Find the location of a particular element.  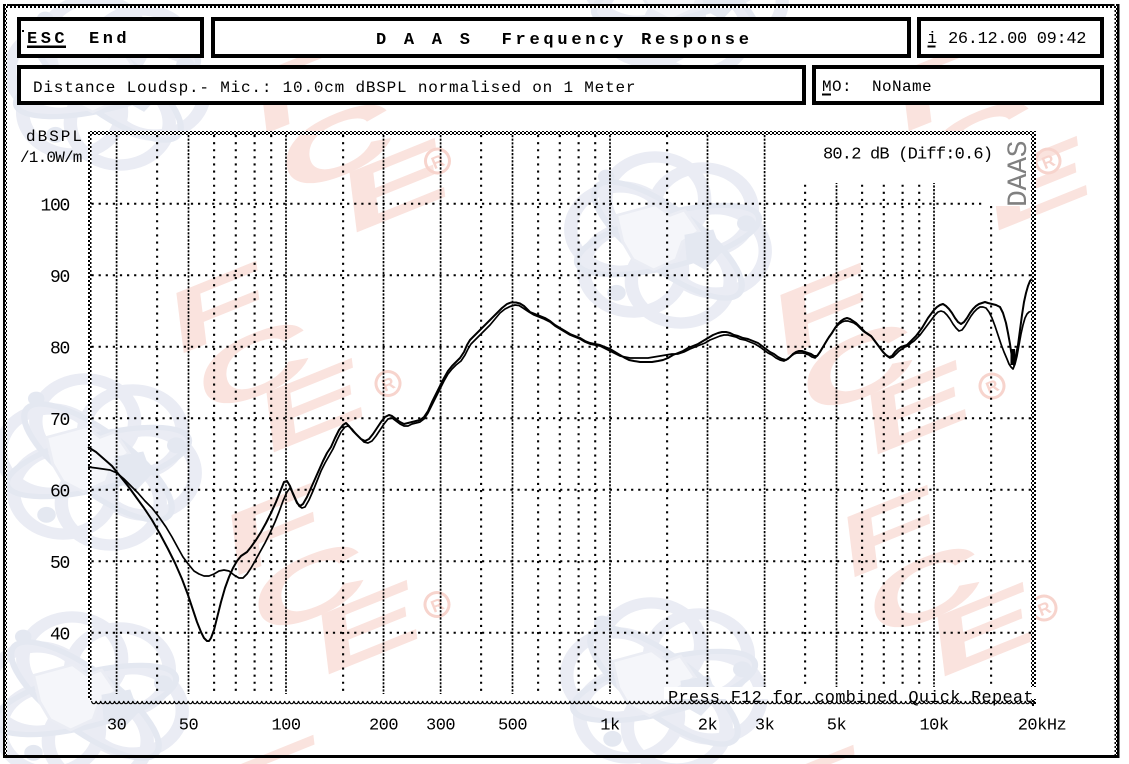

svg-text: DAAS is located at coordinates (1019, 174).